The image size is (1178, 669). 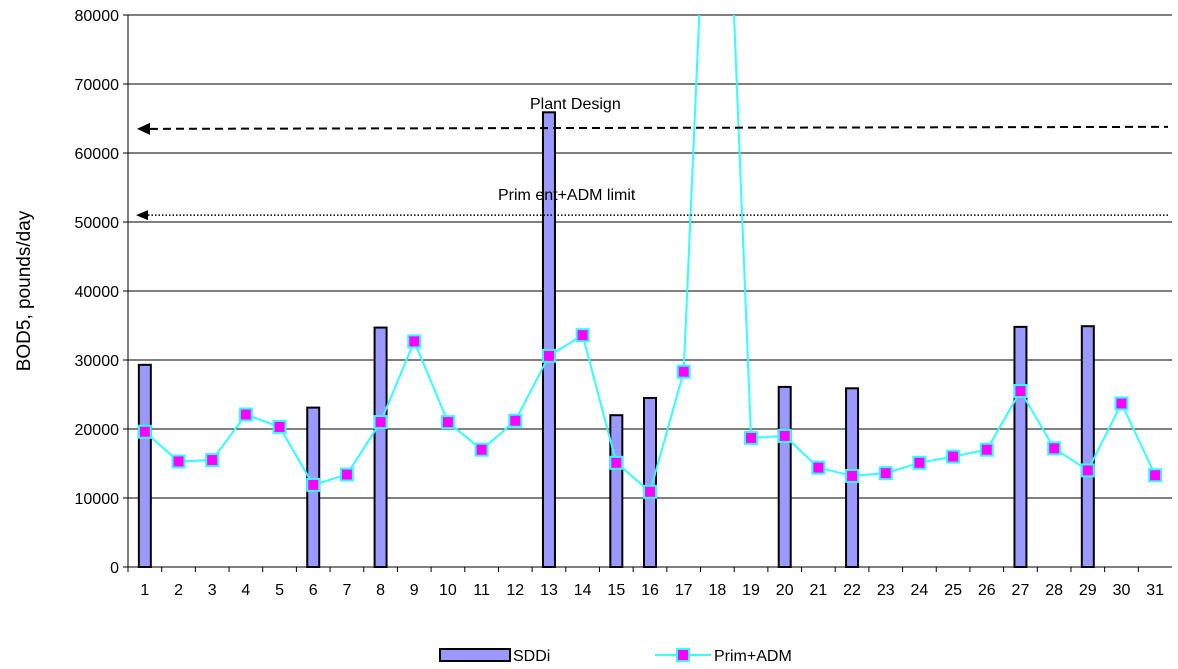 What do you see at coordinates (886, 590) in the screenshot?
I see `x-tick-label: 23` at bounding box center [886, 590].